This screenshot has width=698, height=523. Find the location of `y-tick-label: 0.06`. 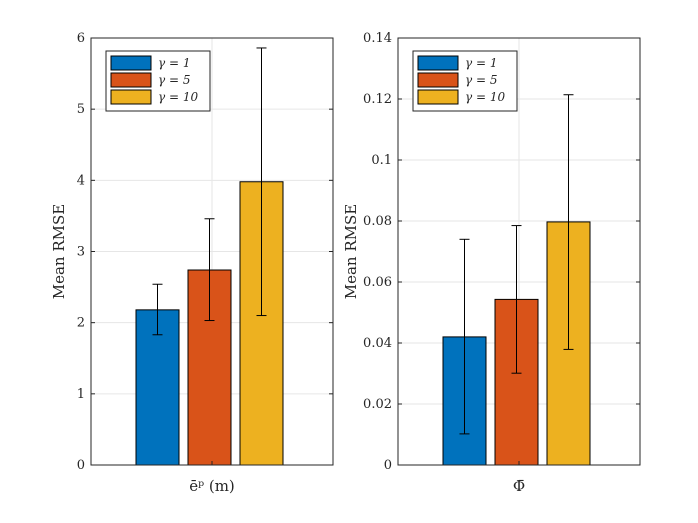

y-tick-label: 0.06 is located at coordinates (377, 282).